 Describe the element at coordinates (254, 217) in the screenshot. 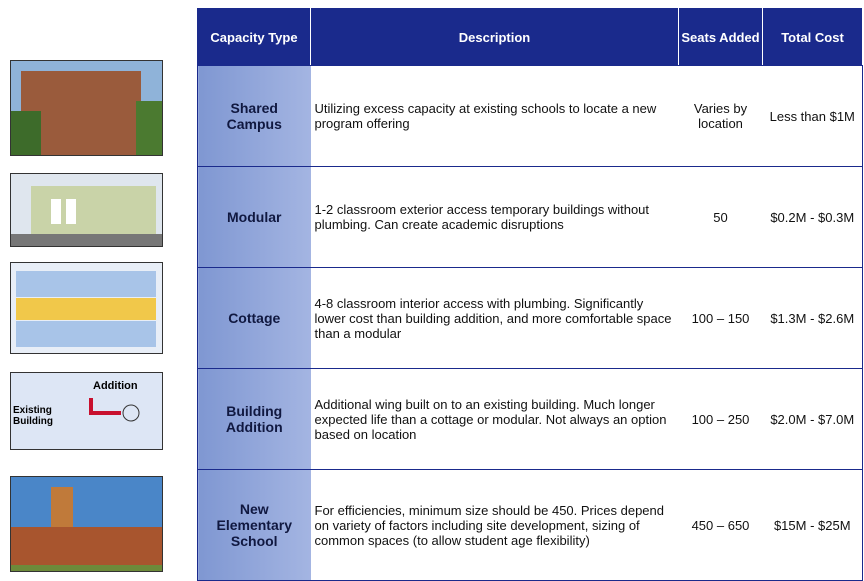

I see `capacity-type: Modular` at that location.